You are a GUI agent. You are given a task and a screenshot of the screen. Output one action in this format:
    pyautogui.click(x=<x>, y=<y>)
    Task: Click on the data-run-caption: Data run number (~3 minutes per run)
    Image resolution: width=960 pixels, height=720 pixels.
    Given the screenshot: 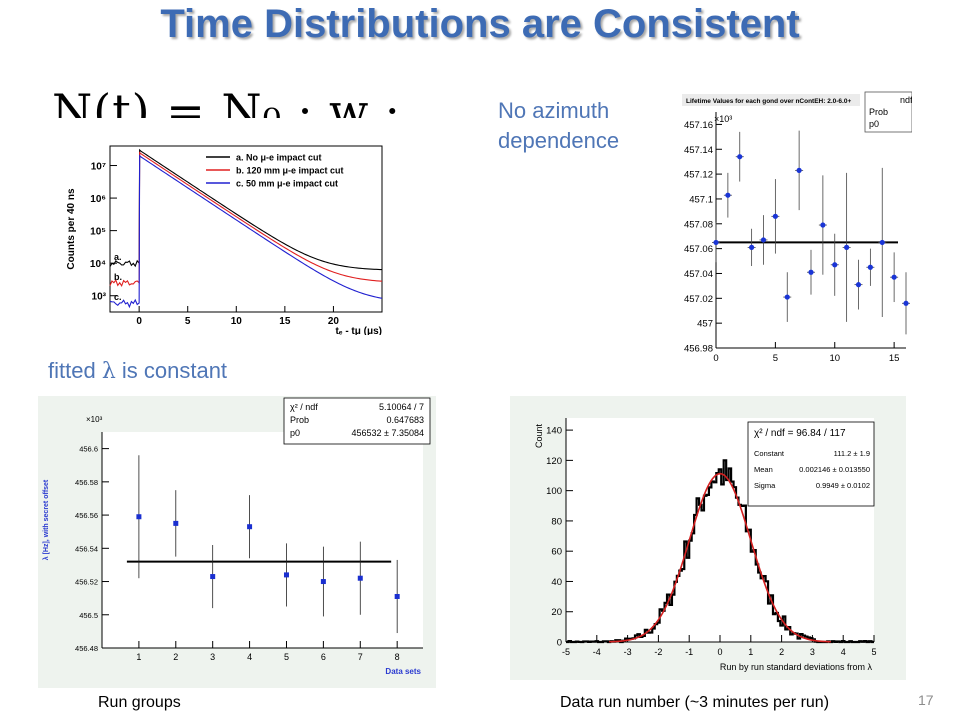 What is the action you would take?
    pyautogui.click(x=695, y=702)
    